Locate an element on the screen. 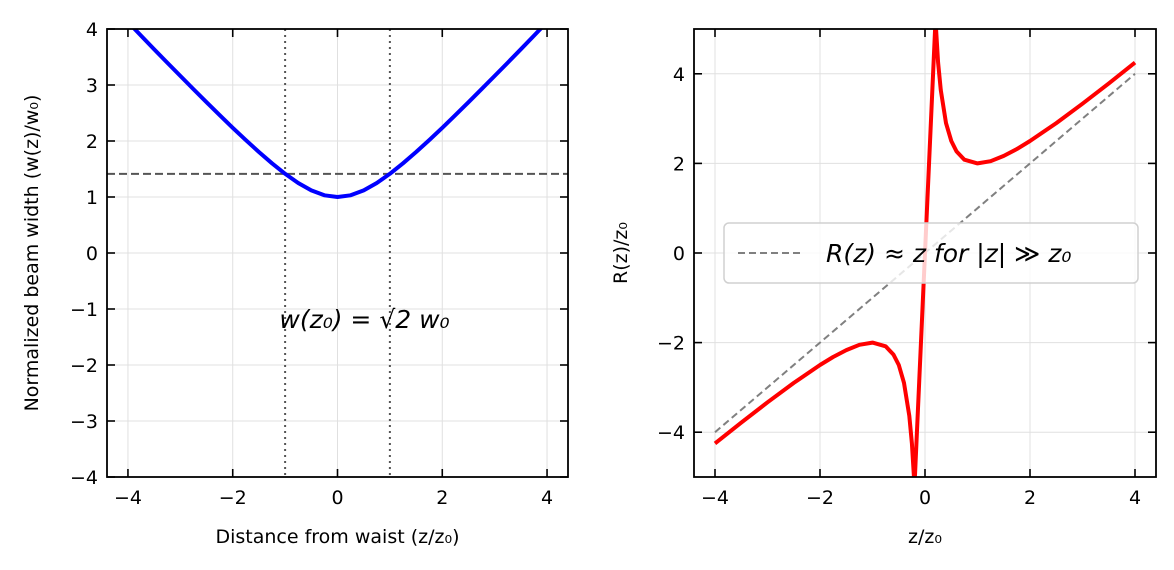  y-axis-label: R(z)/z₀ is located at coordinates (621, 253).